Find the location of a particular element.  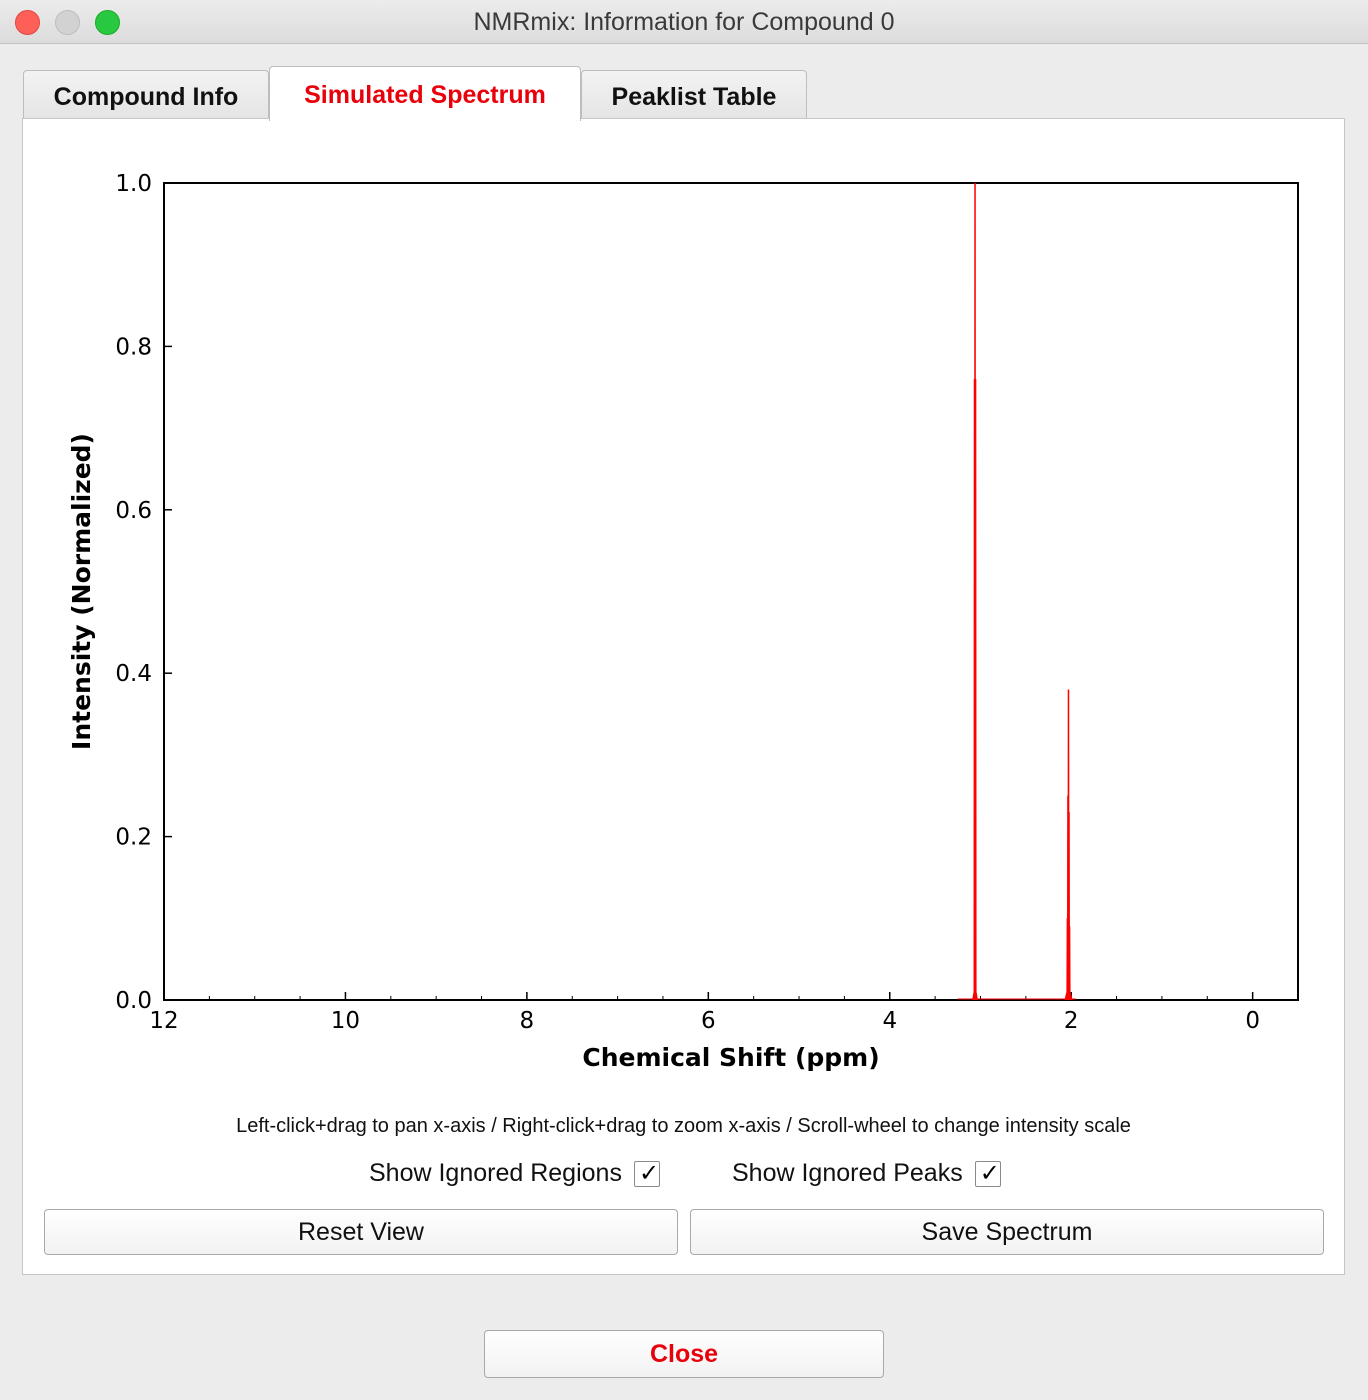

show-ignored-peaks-option: Show Ignored Peaks ✓ is located at coordinates (866, 1173).